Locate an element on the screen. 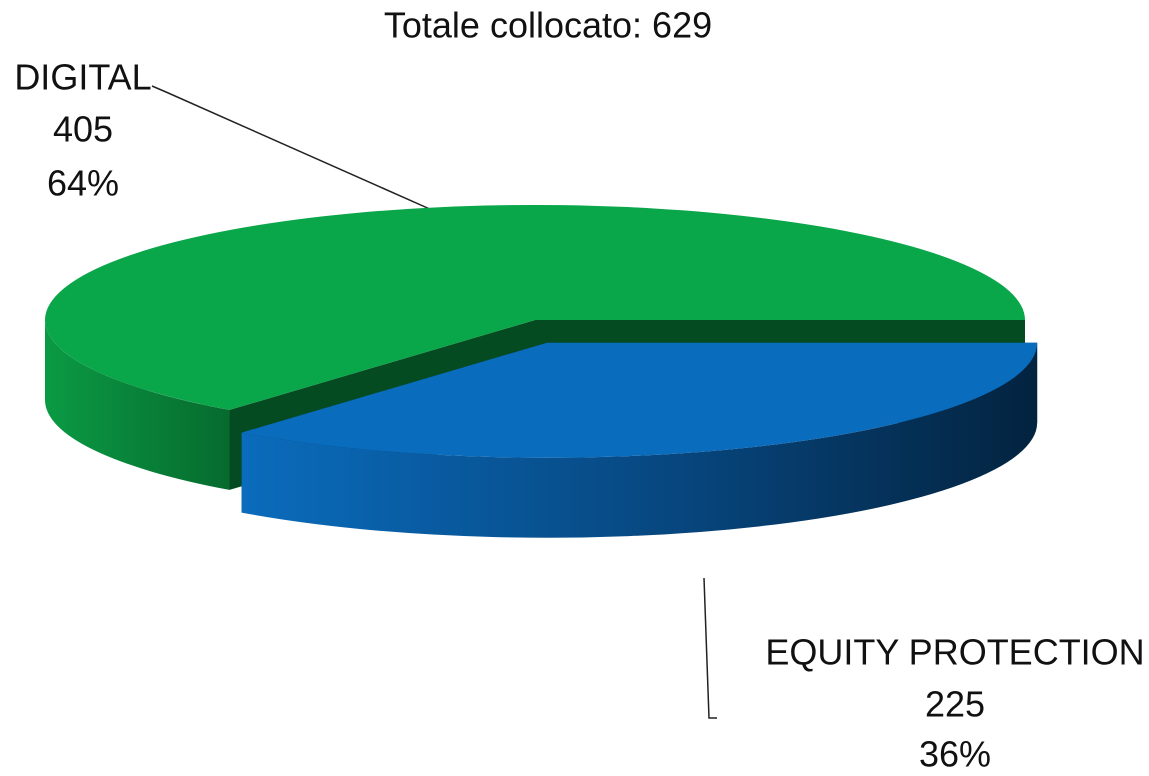 Image resolution: width=1149 pixels, height=776 pixels. slice-value: 225 is located at coordinates (955, 704).